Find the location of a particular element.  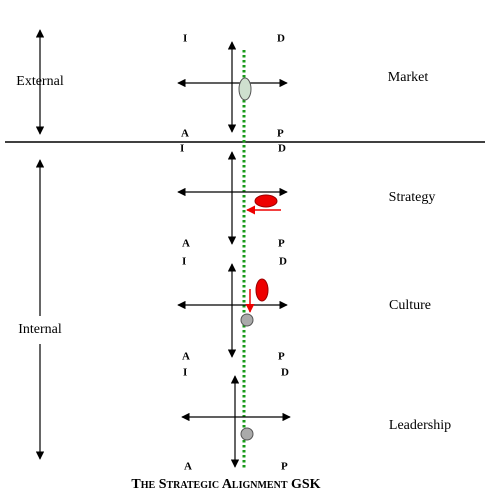

panel-label: Strategy is located at coordinates (412, 197).